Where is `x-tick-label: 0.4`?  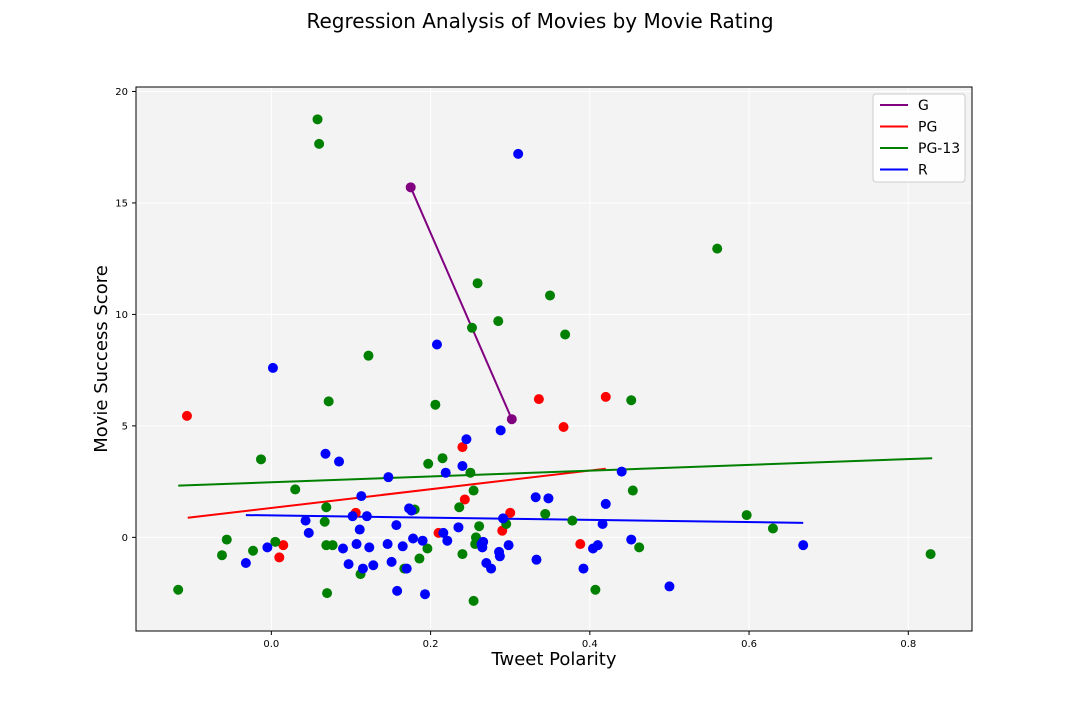
x-tick-label: 0.4 is located at coordinates (590, 644).